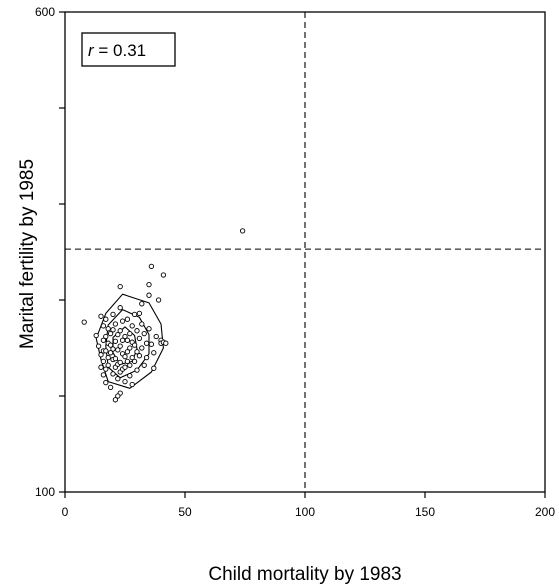 Image resolution: width=559 pixels, height=587 pixels. What do you see at coordinates (304, 574) in the screenshot?
I see `x-axis-title: Child mortality by 1983` at bounding box center [304, 574].